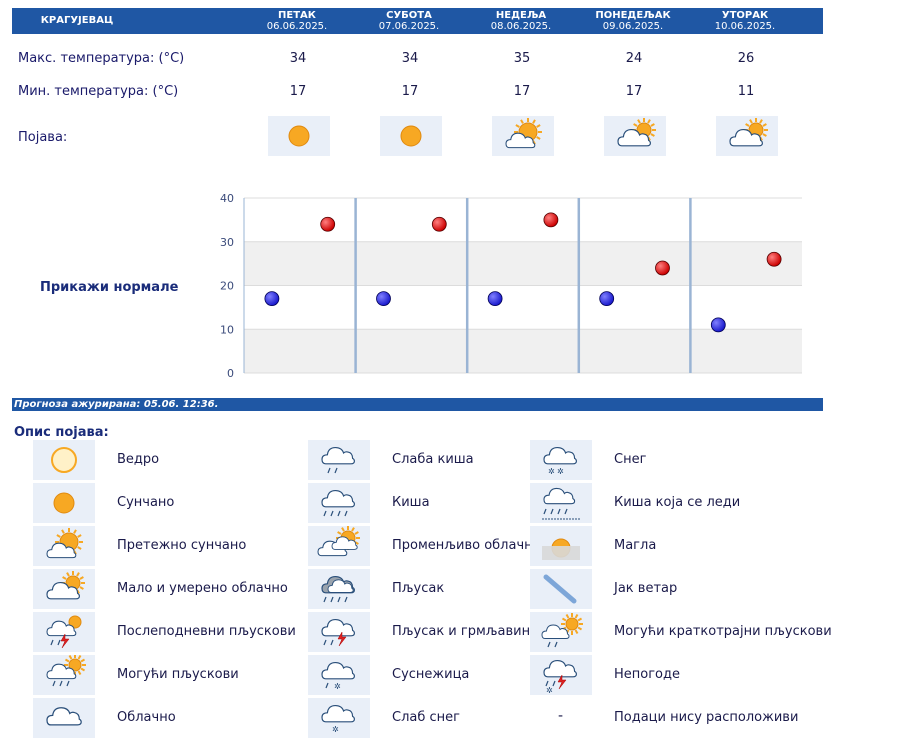 Image resolution: width=900 pixels, height=749 pixels. I want to click on legend-label: Ведро, so click(138, 459).